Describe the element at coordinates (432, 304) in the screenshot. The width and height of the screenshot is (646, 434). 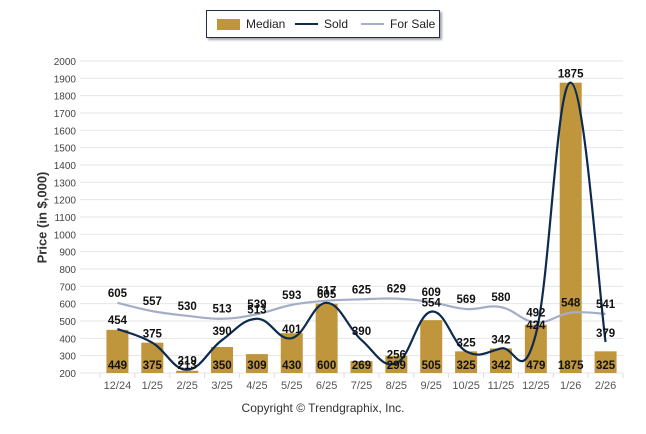
I see `sold-value-label: 554` at that location.